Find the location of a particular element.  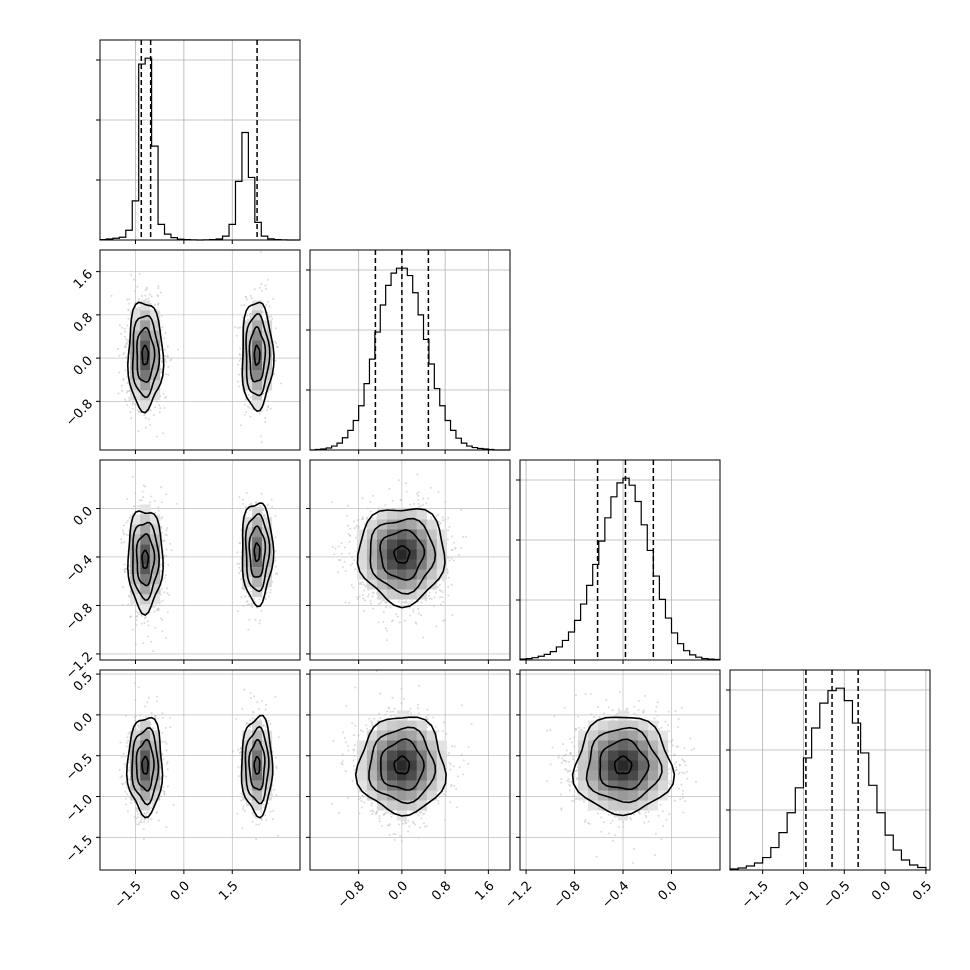

scatter-panel-1-2-content is located at coordinates (200, 350).